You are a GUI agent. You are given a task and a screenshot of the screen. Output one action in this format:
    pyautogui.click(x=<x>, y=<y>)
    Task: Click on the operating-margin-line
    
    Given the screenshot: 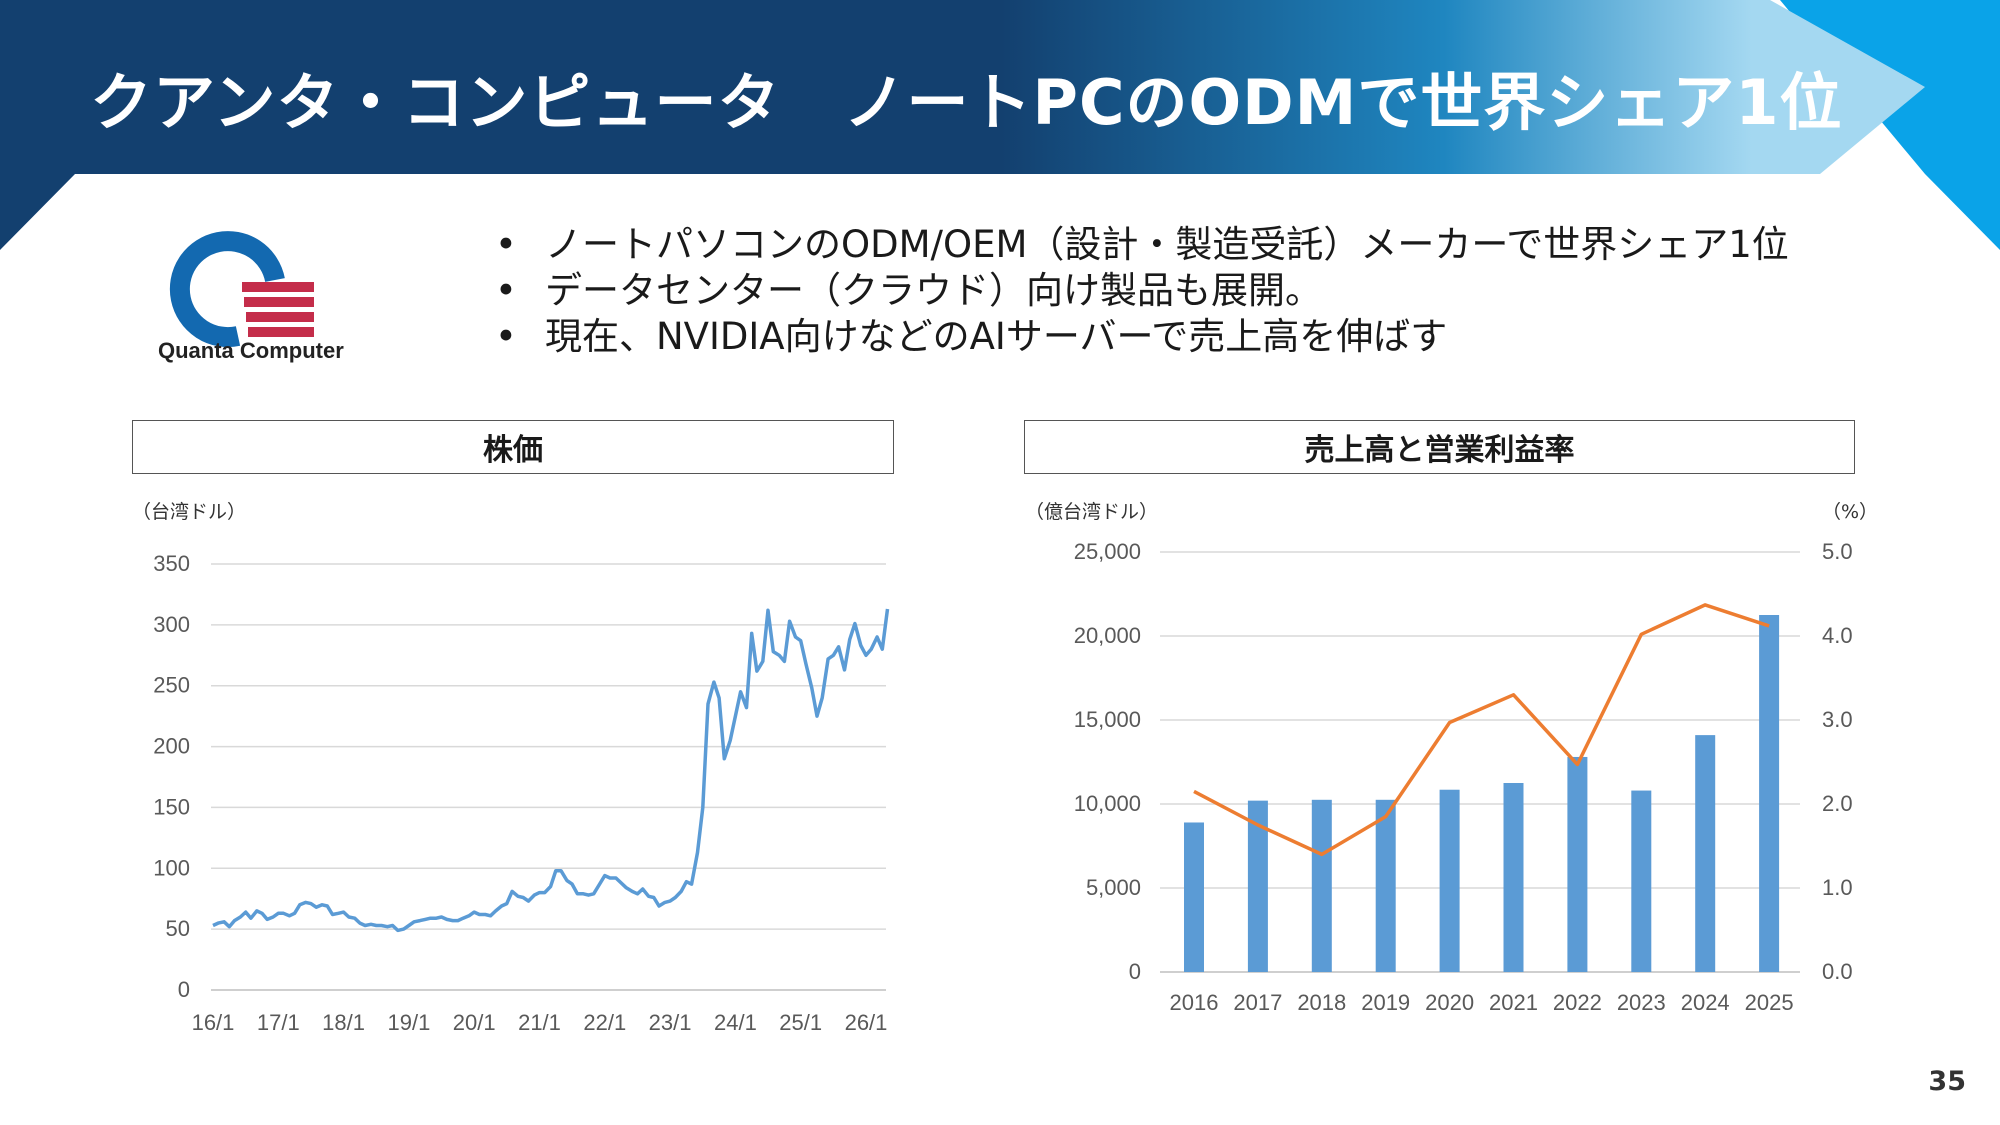 What is the action you would take?
    pyautogui.click(x=1481, y=730)
    